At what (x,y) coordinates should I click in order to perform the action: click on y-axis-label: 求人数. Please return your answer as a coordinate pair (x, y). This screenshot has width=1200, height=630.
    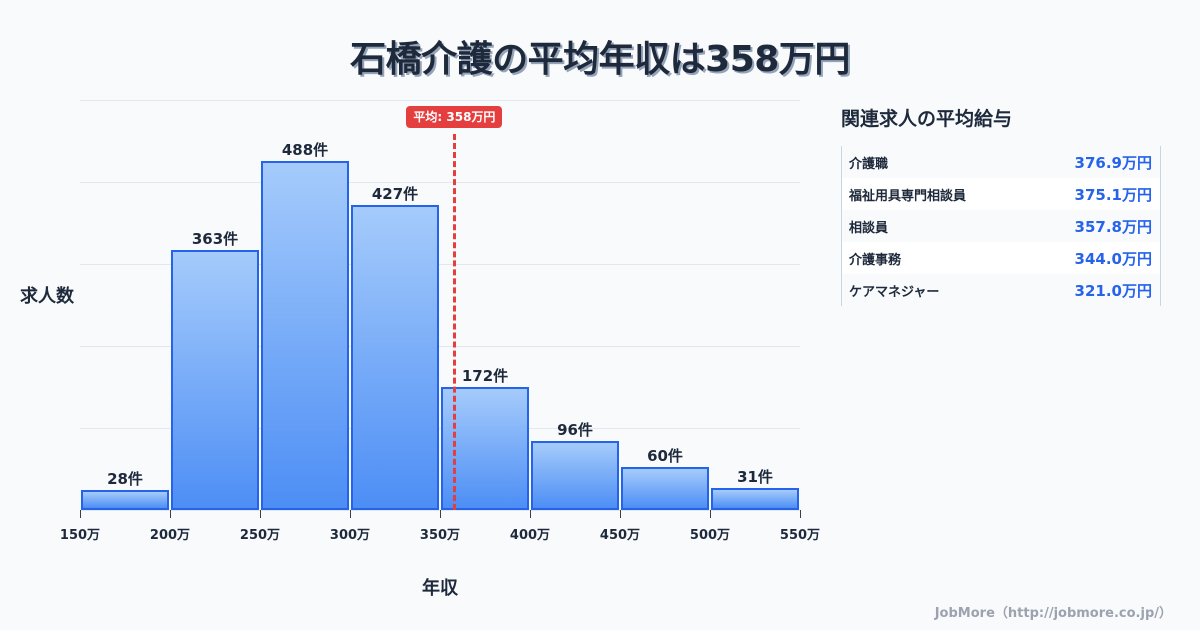
    Looking at the image, I should click on (47, 296).